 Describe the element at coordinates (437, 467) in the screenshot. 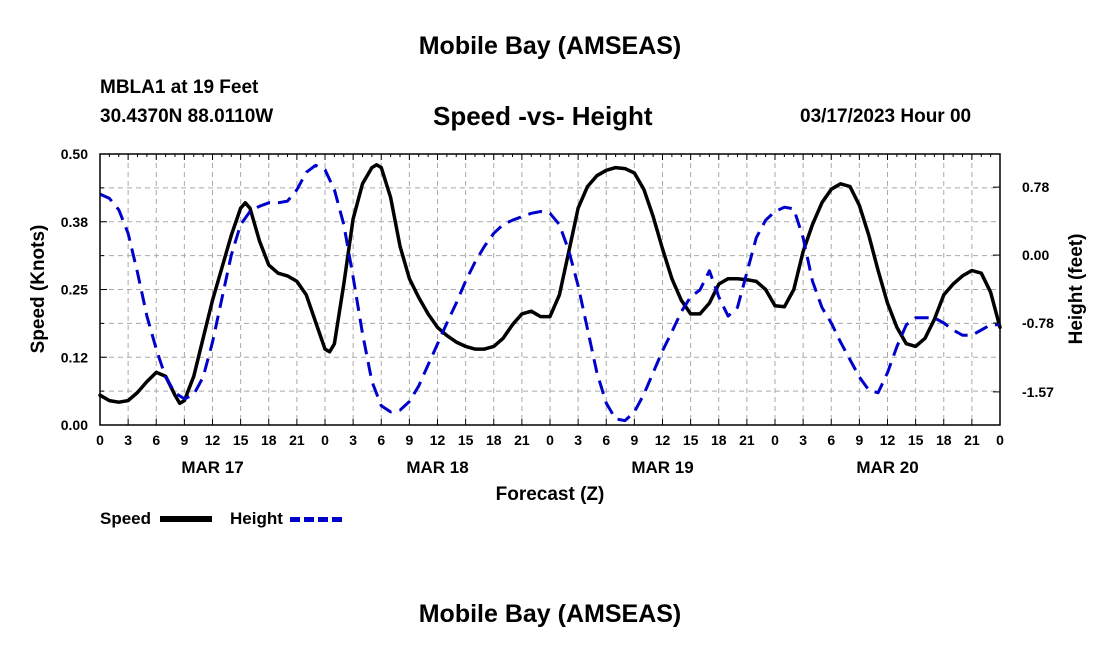

I see `date-label: MAR 18` at that location.